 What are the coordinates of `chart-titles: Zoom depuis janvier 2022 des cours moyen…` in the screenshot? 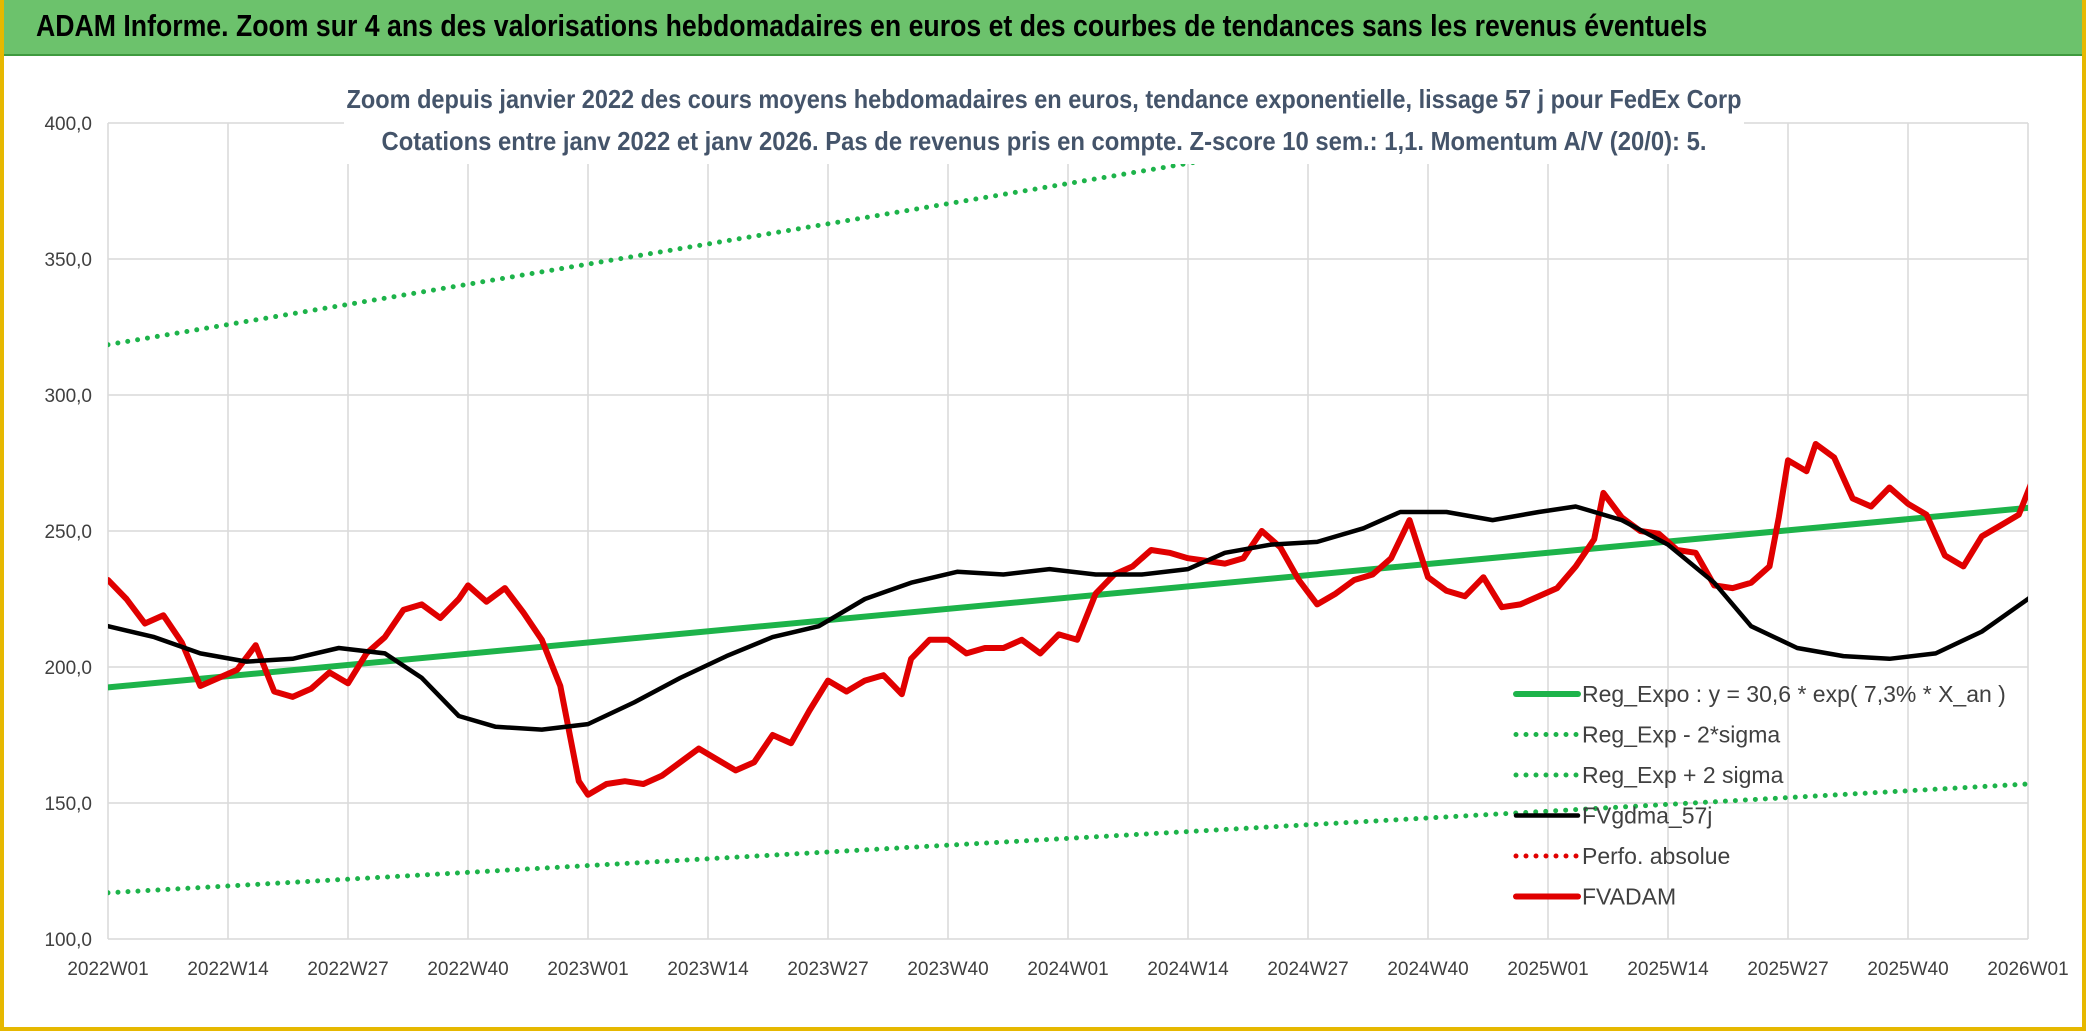 It's located at (1044, 118).